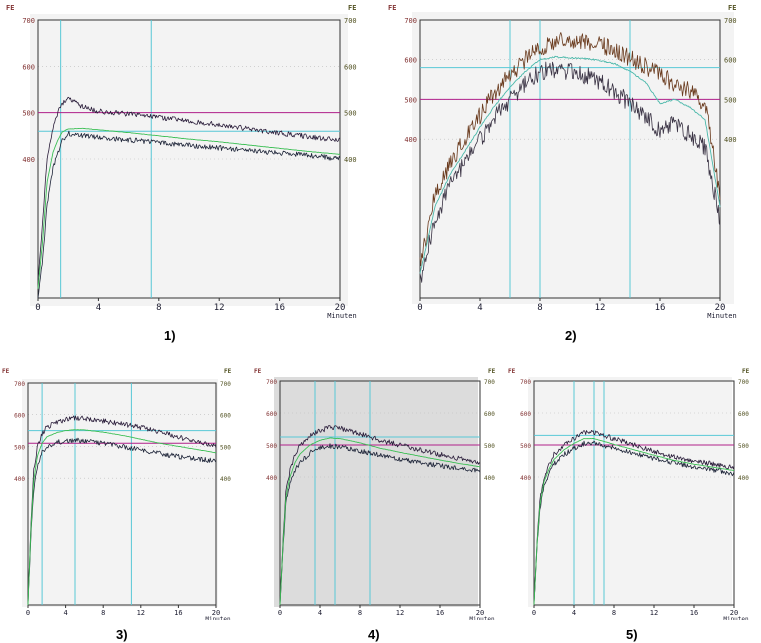 Image resolution: width=761 pixels, height=643 pixels. Describe the element at coordinates (492, 371) in the screenshot. I see `chart-4-ylabel-right: FE` at that location.